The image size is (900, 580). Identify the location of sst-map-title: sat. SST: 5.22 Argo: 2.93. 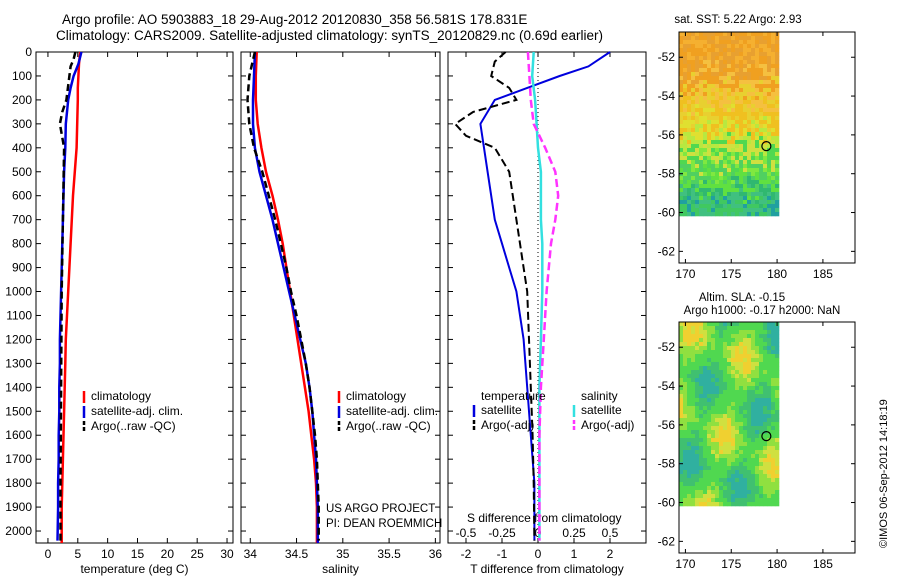
(737, 20).